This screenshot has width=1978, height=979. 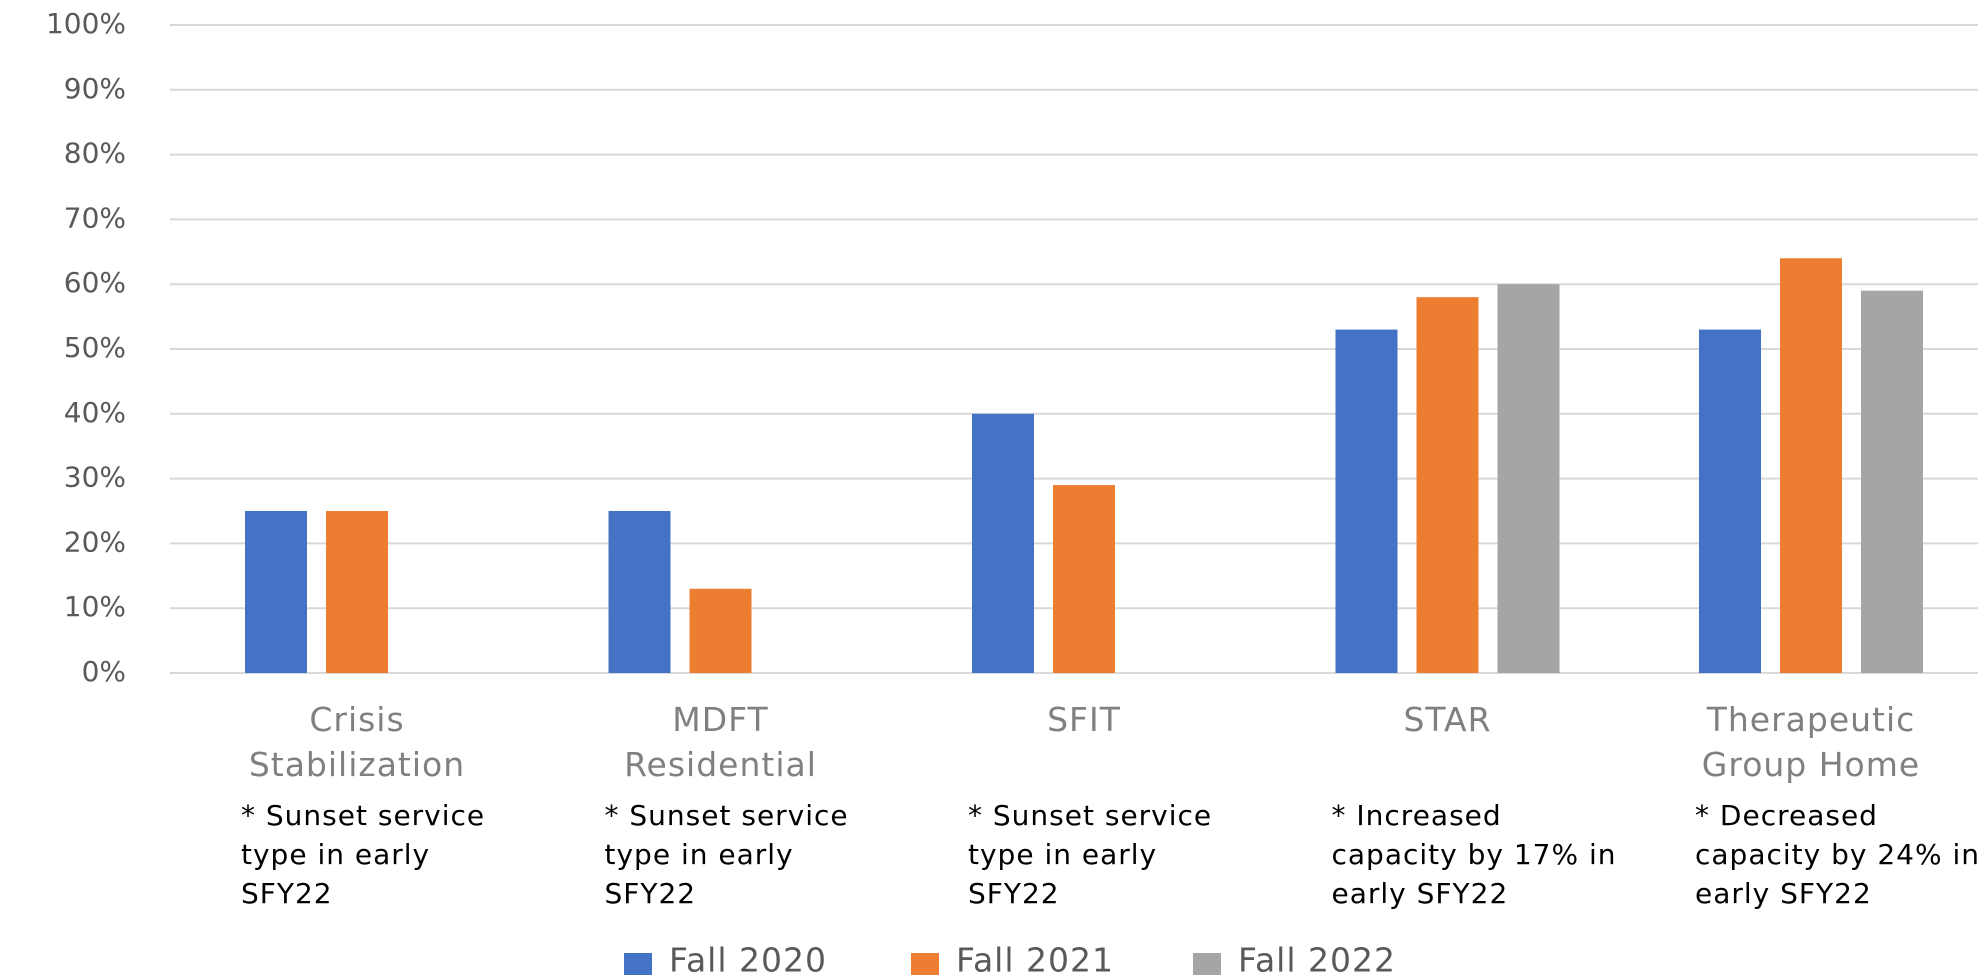 I want to click on y-tick-label: 10%, so click(x=95, y=606).